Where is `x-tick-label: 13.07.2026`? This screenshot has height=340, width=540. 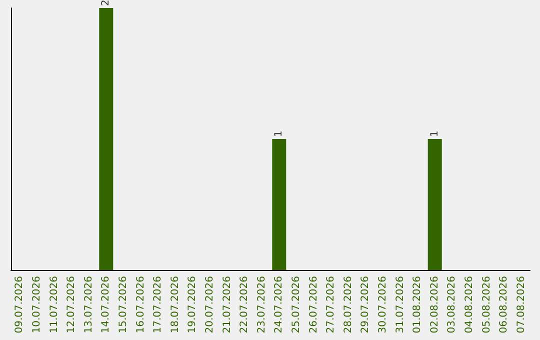
x-tick-label: 13.07.2026 is located at coordinates (88, 305).